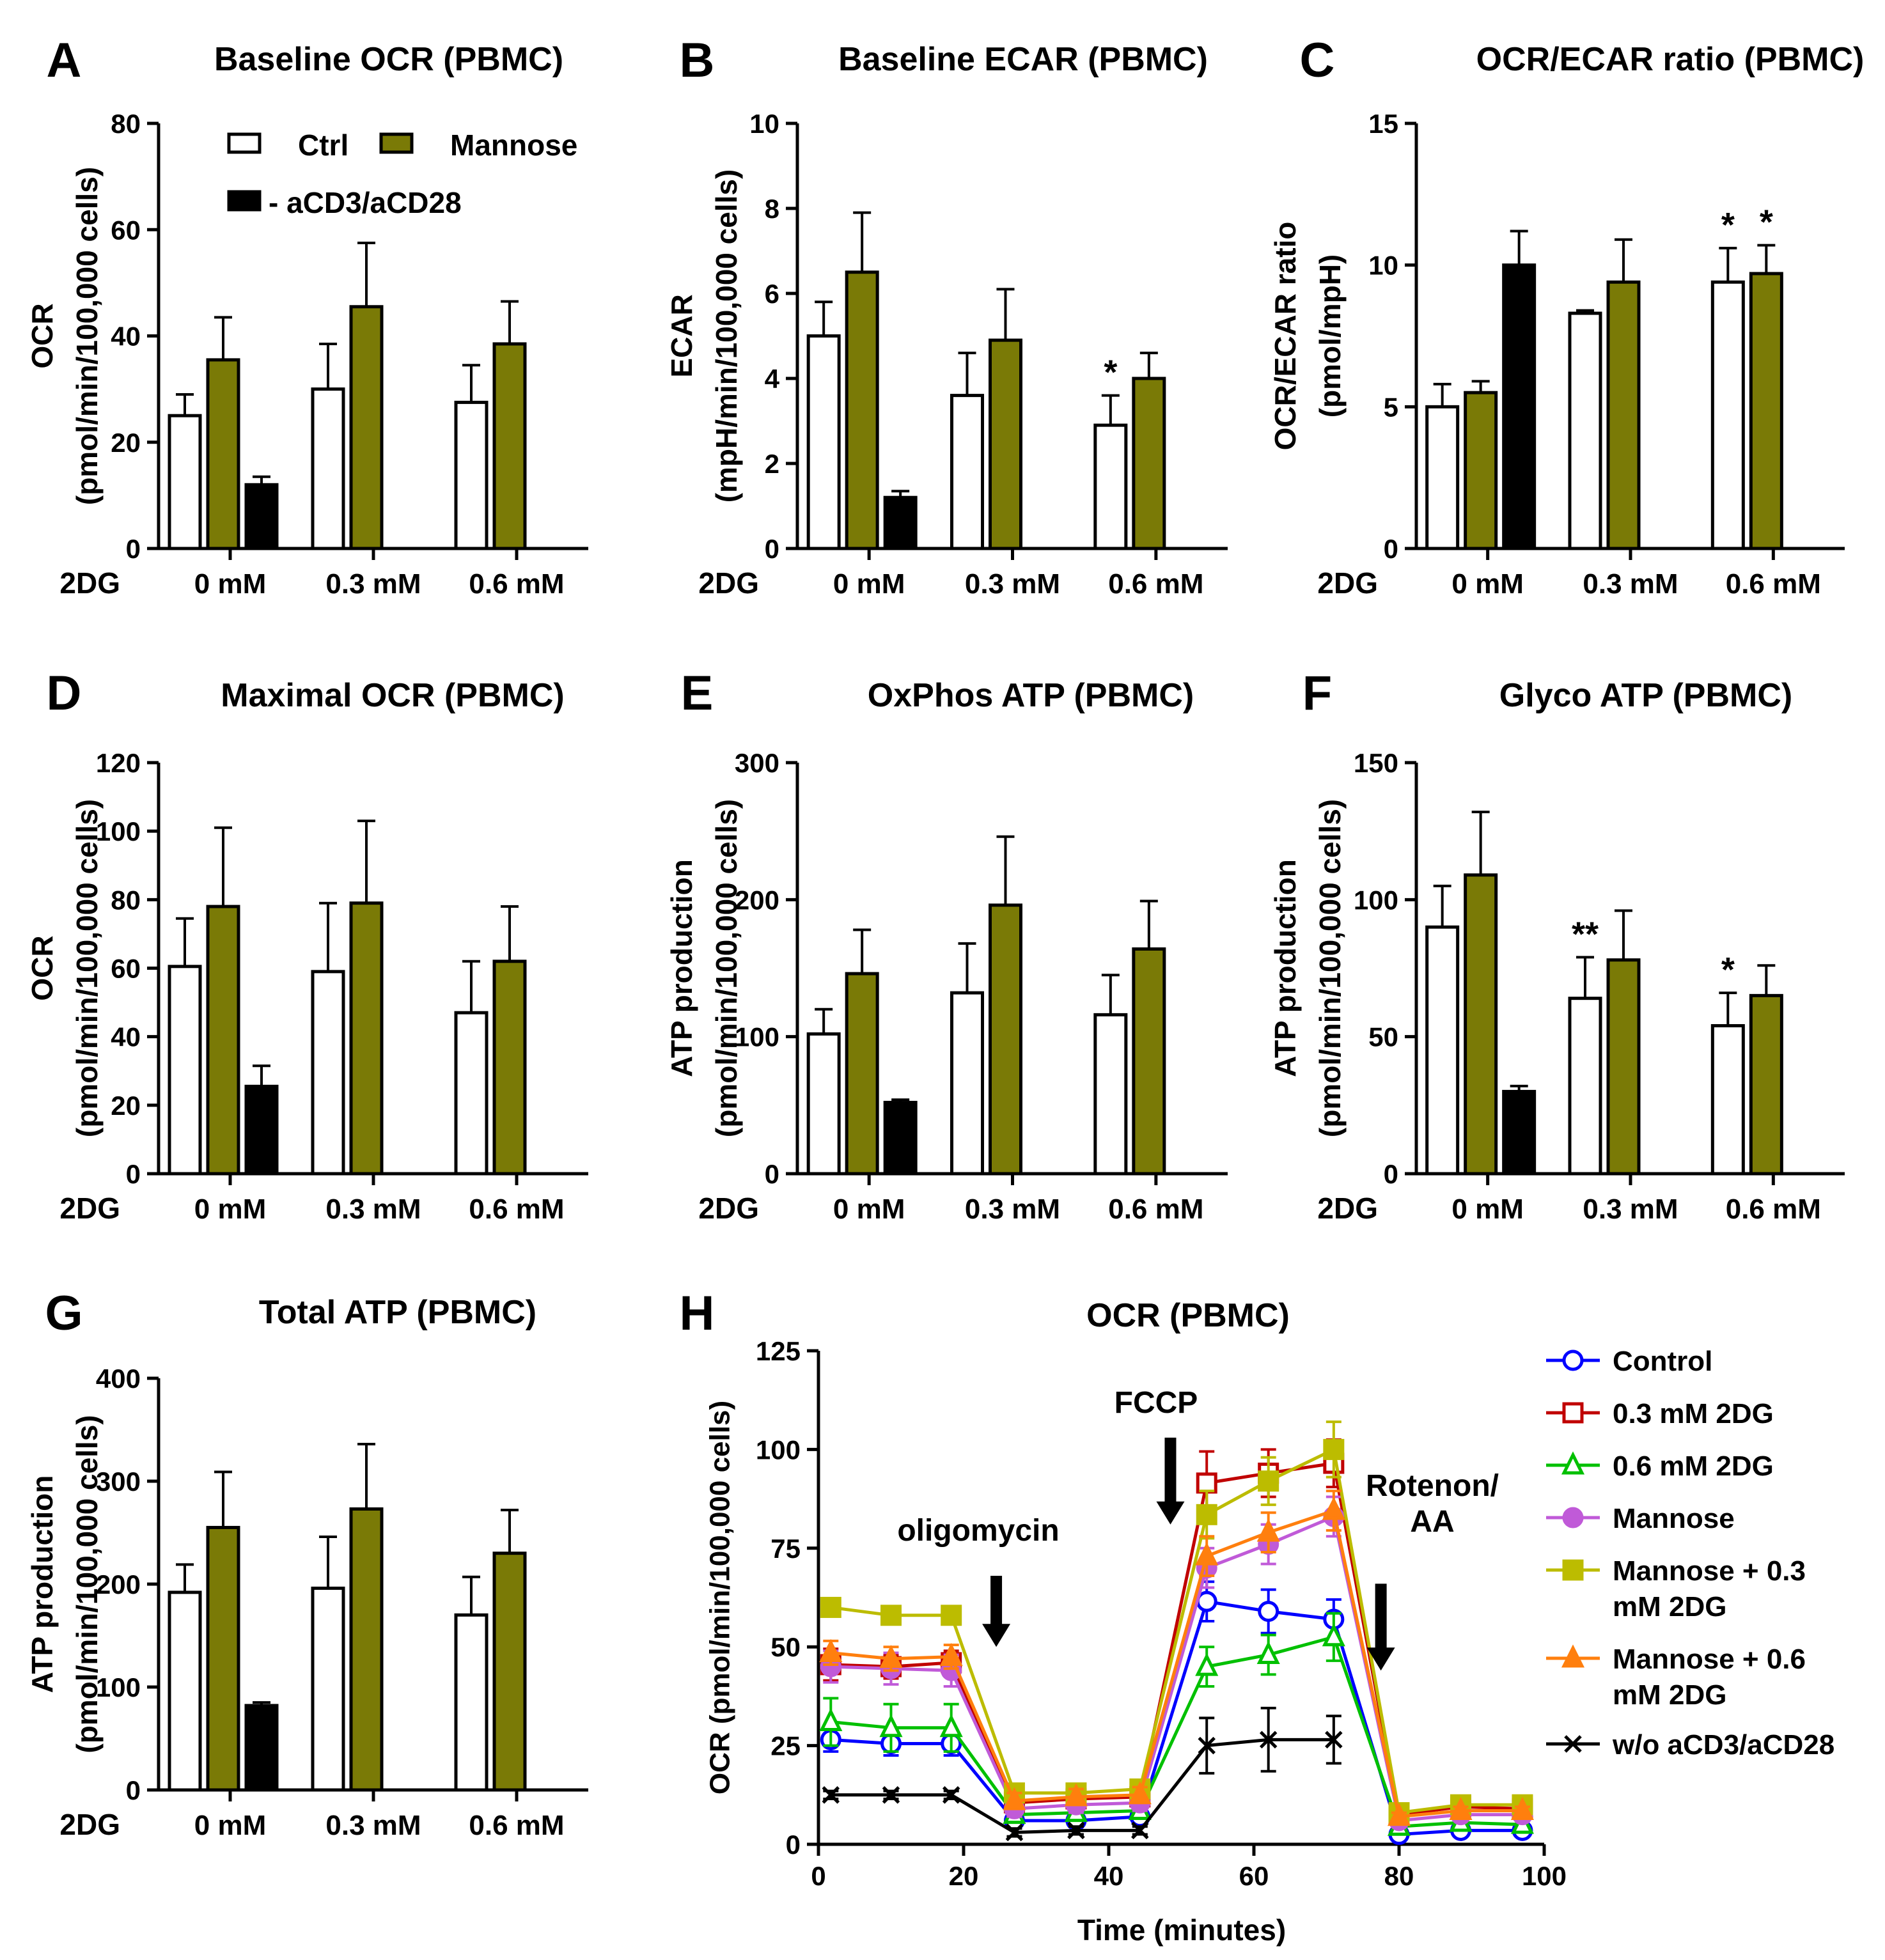 This screenshot has width=1885, height=1960. What do you see at coordinates (126, 969) in the screenshot?
I see `y-tick-label: 60` at bounding box center [126, 969].